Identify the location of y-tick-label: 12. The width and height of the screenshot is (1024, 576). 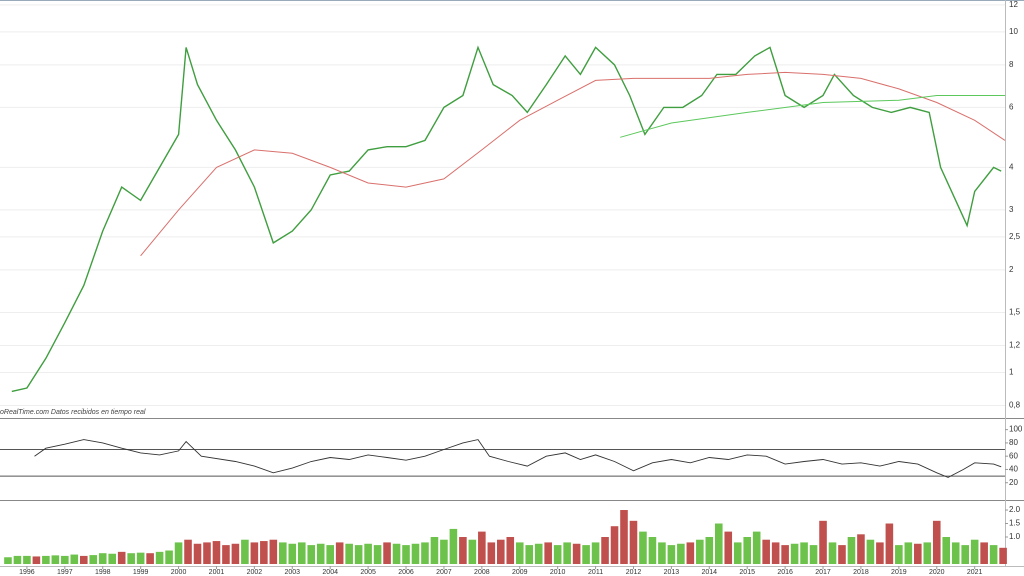
(1013, 4).